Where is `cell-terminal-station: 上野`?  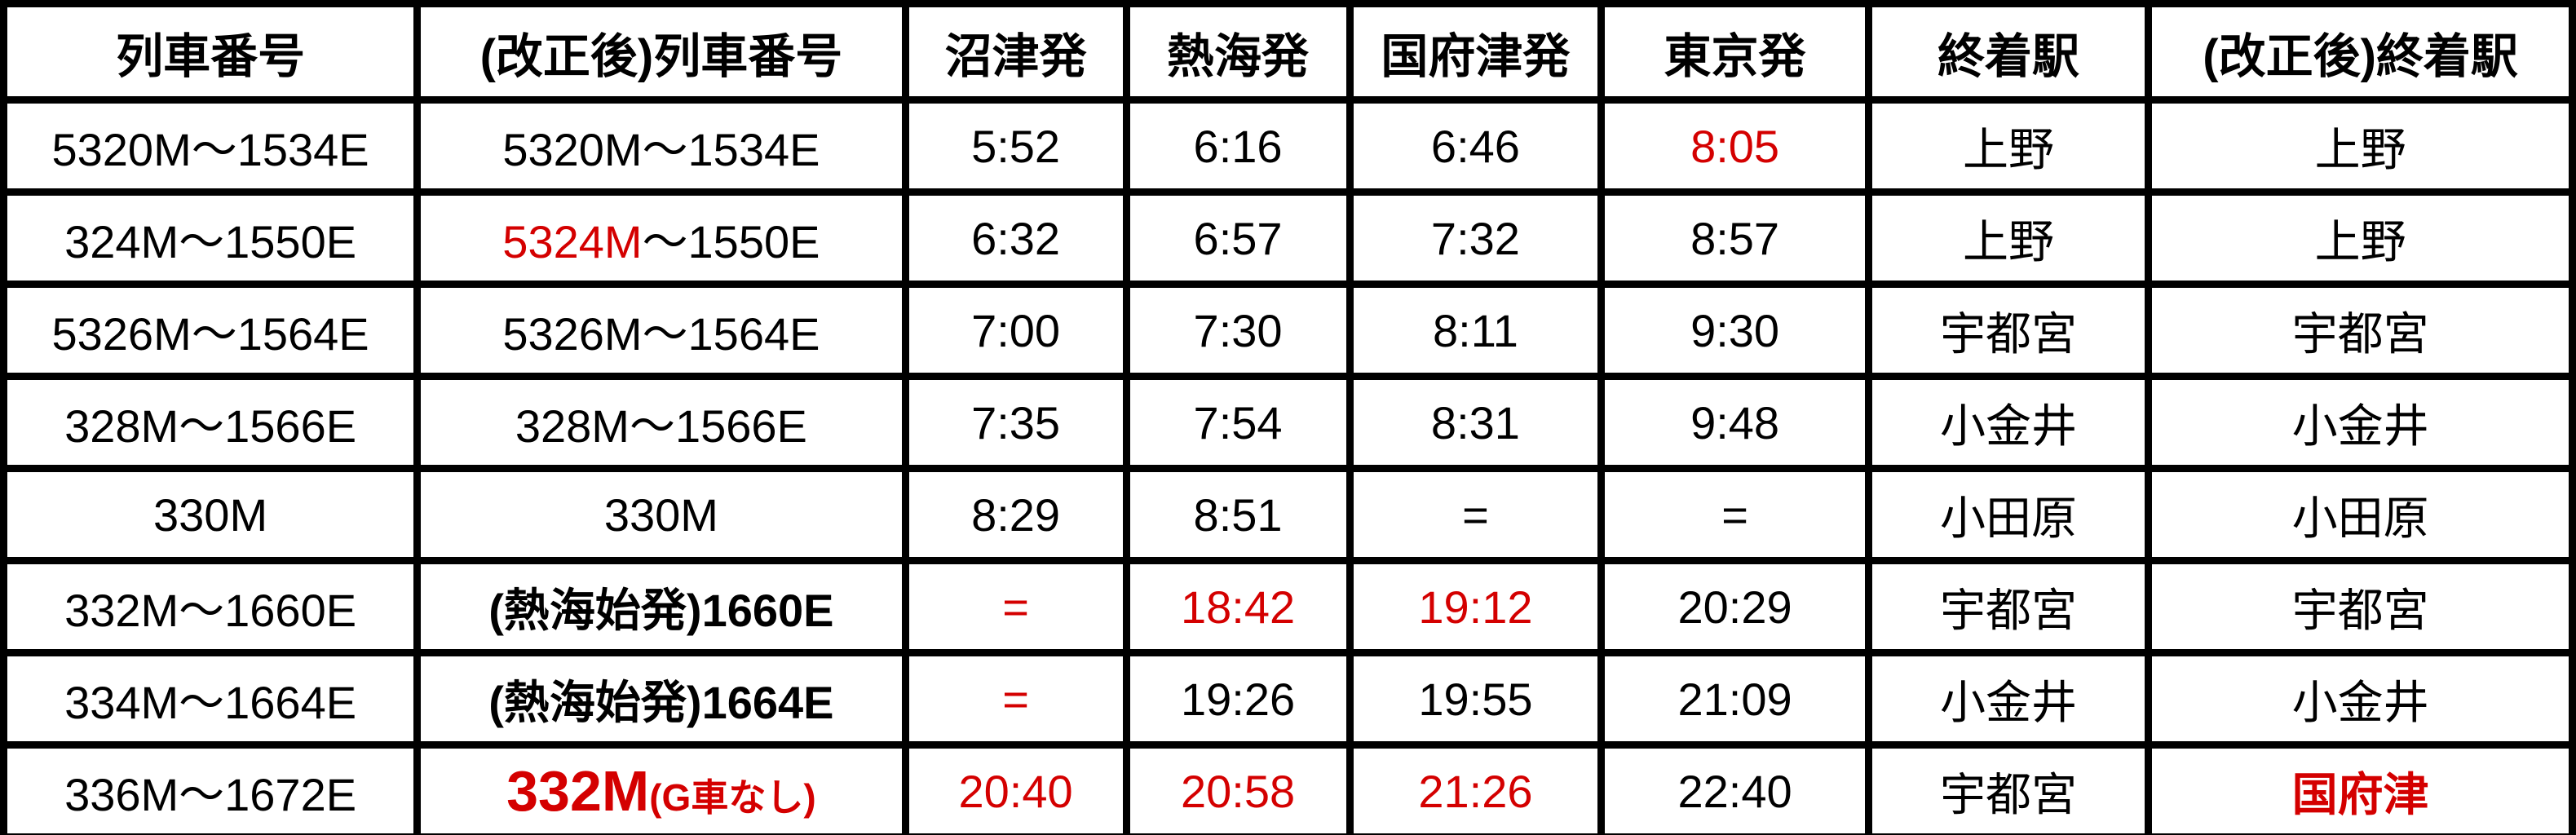
cell-terminal-station: 上野 is located at coordinates (2008, 146).